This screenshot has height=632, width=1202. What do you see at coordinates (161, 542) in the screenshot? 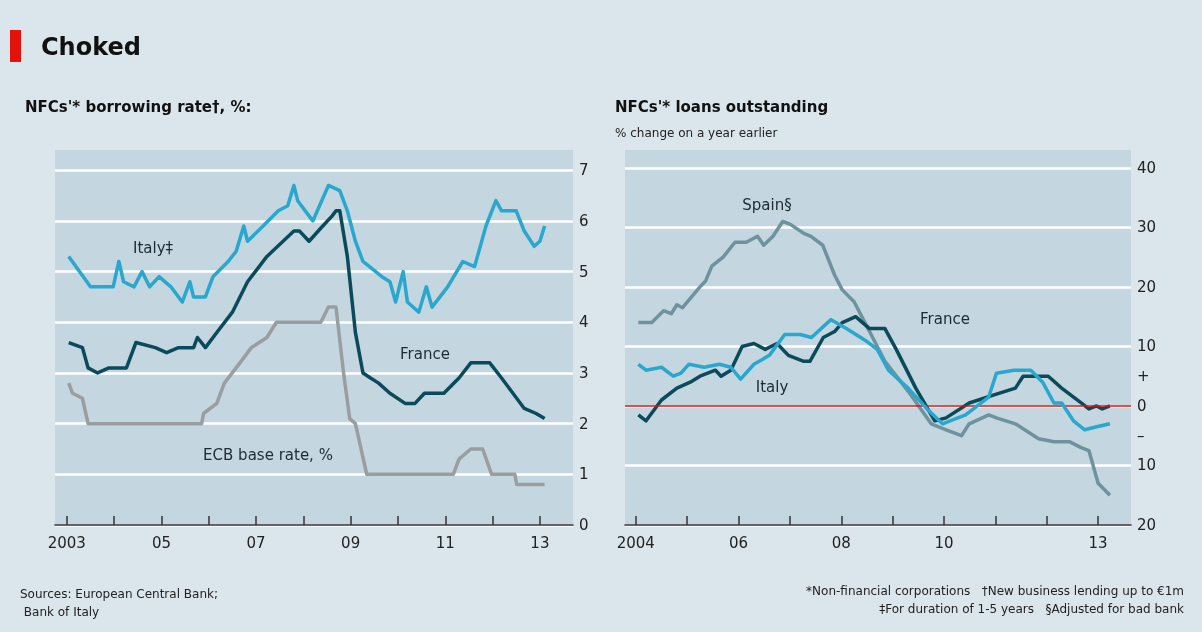
I see `x-tick-label: 05` at bounding box center [161, 542].